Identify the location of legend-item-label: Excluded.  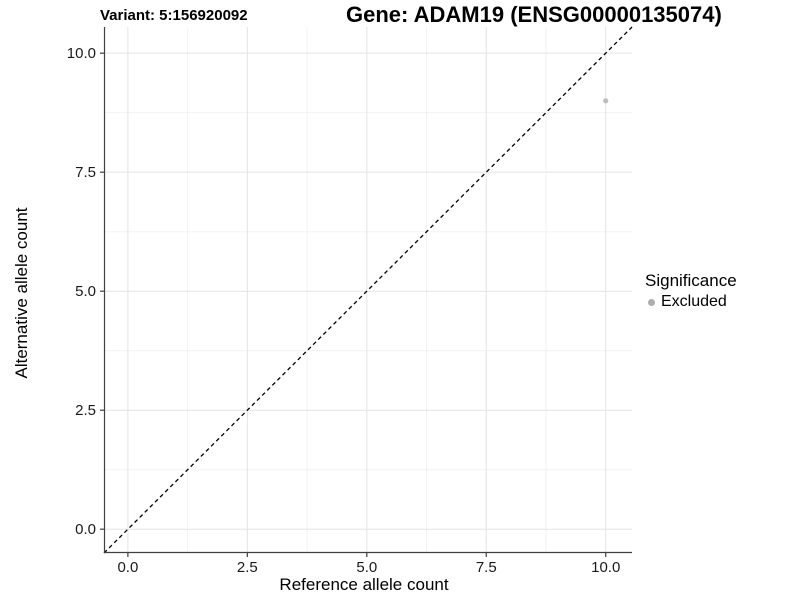
(694, 301).